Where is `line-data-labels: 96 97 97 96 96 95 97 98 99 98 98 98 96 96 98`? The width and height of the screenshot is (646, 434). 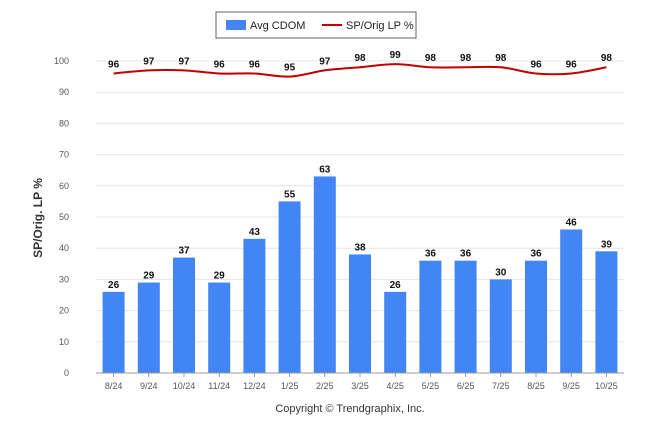 line-data-labels: 96 97 97 96 96 95 97 98 99 98 98 98 96 96 98 is located at coordinates (360, 61).